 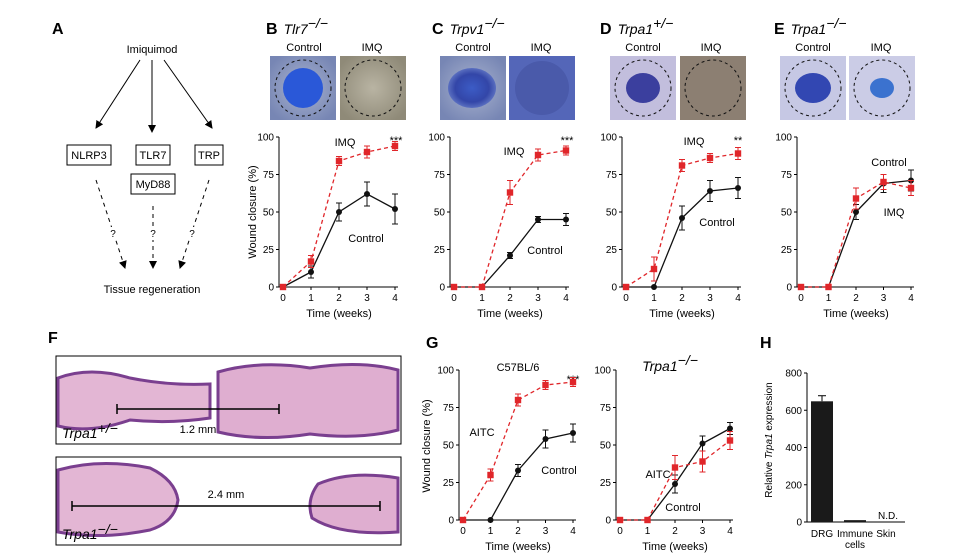 What do you see at coordinates (468, 26) in the screenshot?
I see `panel-c-title: C Trpv1−/−` at bounding box center [468, 26].